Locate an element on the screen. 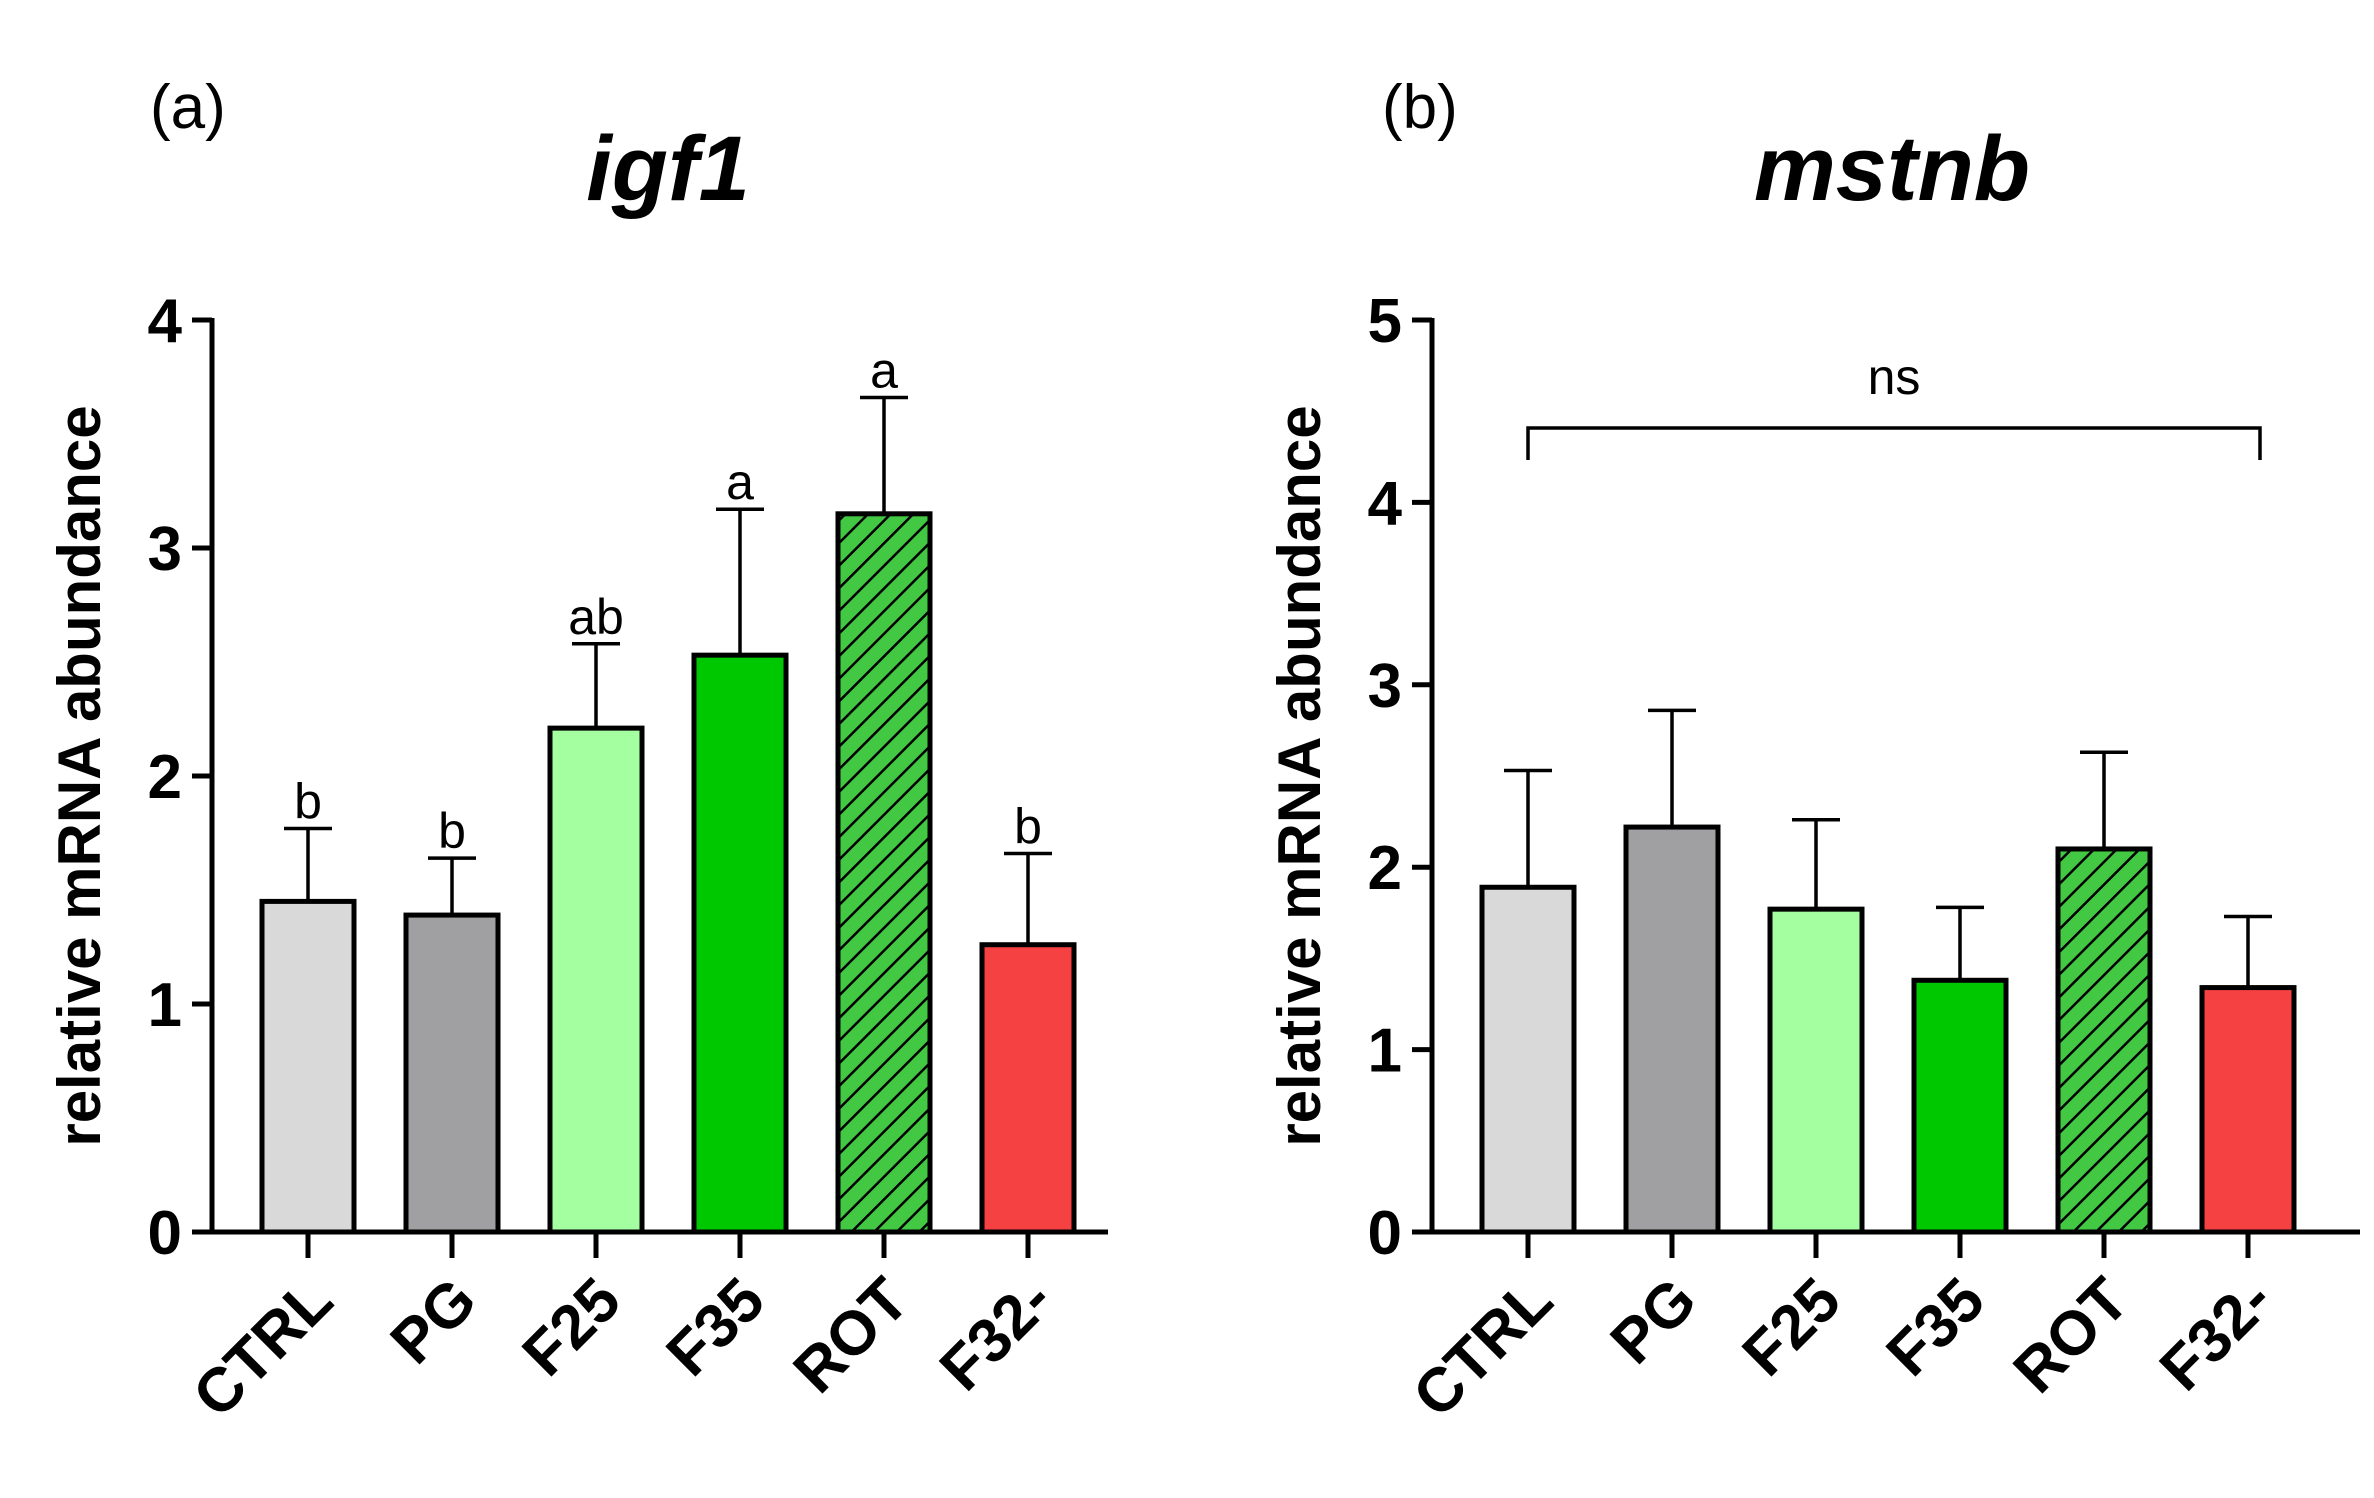 The image size is (2374, 1498). chart-title: igf1 is located at coordinates (668, 169).